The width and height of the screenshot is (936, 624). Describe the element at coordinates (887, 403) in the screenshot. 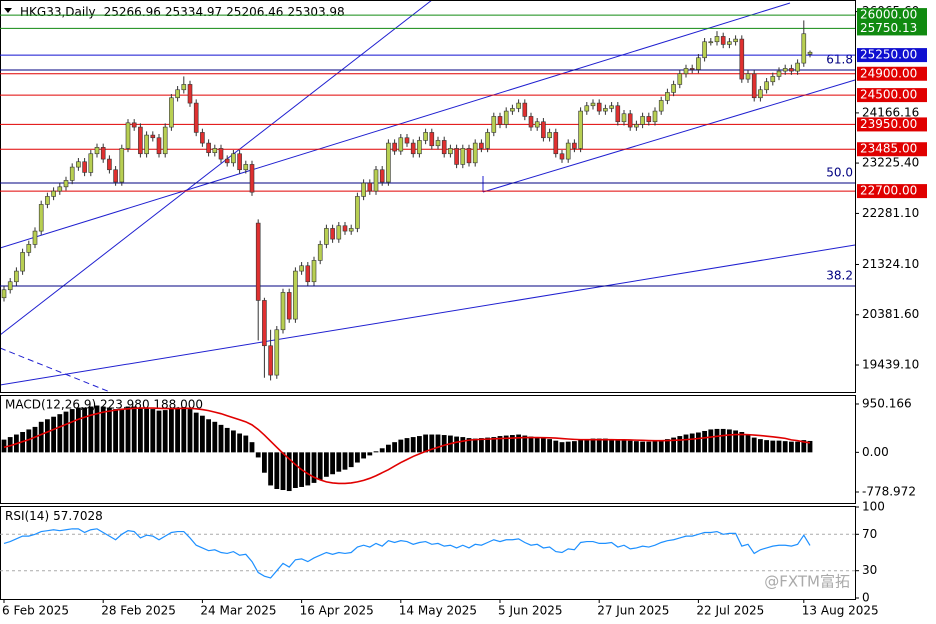

I see `y-tick-label: 950.166` at that location.